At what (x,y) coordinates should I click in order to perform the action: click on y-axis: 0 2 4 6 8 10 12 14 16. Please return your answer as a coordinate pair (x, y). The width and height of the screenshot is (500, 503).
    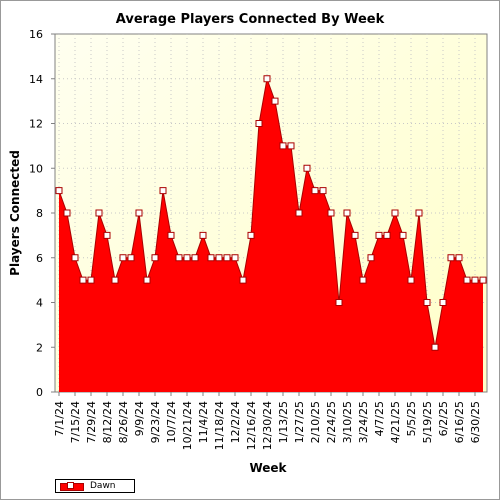
    Looking at the image, I should click on (42, 213).